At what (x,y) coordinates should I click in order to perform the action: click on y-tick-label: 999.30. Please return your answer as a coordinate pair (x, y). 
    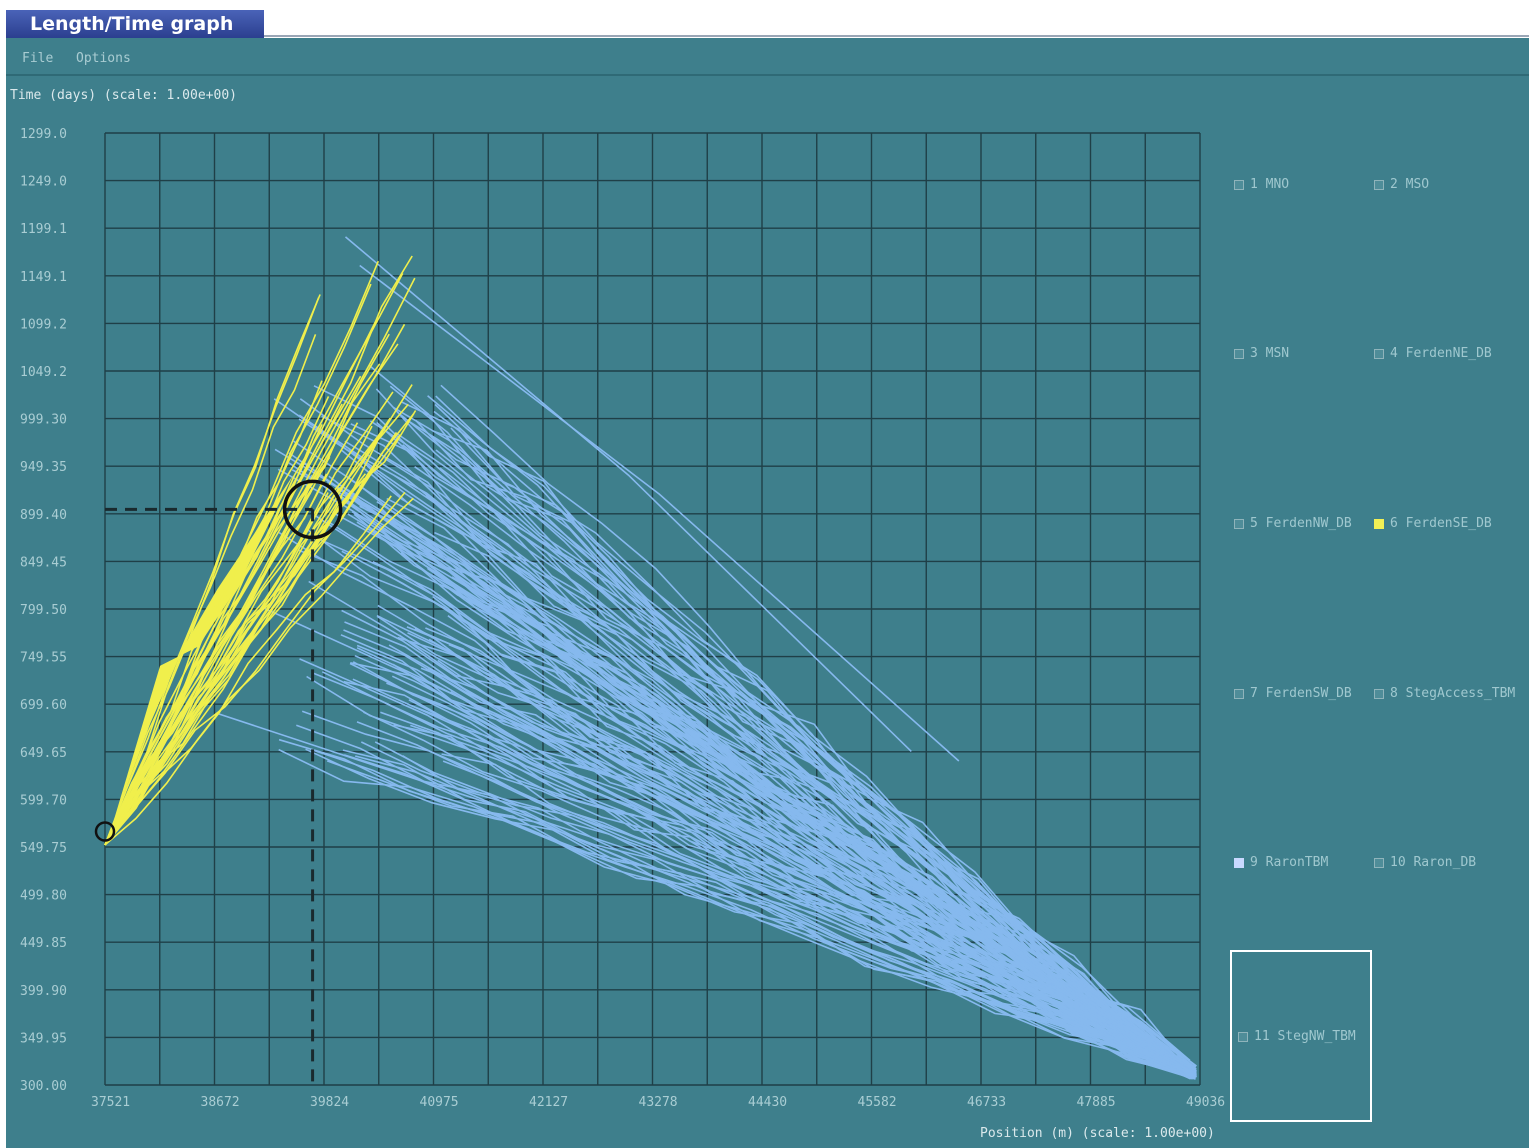
    Looking at the image, I should click on (43, 420).